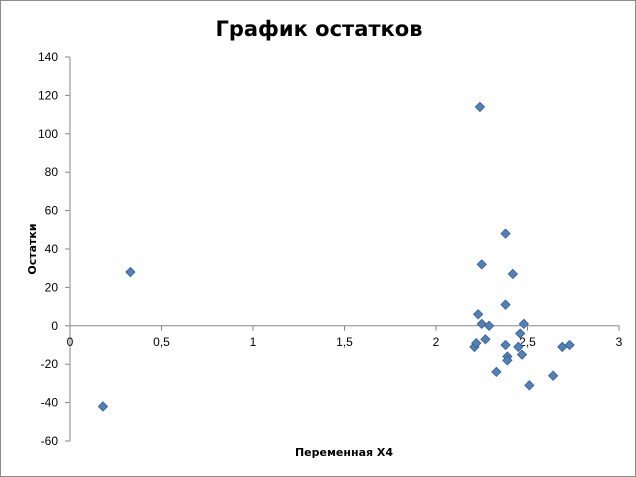  What do you see at coordinates (50, 403) in the screenshot?
I see `y-tick-label: -40` at bounding box center [50, 403].